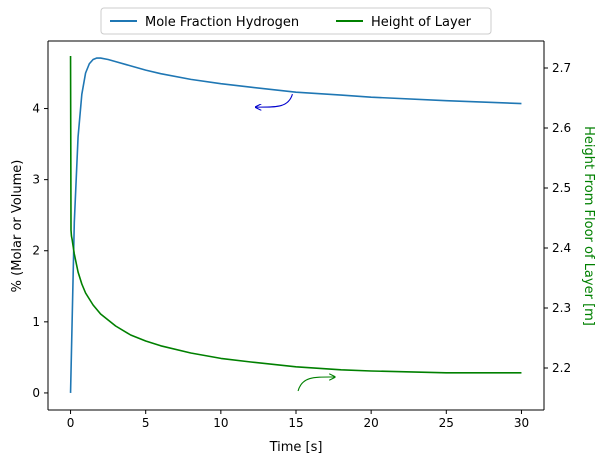 The height and width of the screenshot is (468, 605). Describe the element at coordinates (557, 218) in the screenshot. I see `y-ticks-right: 2.2 2.3 2.4 2.5 2.6 2.7` at that location.